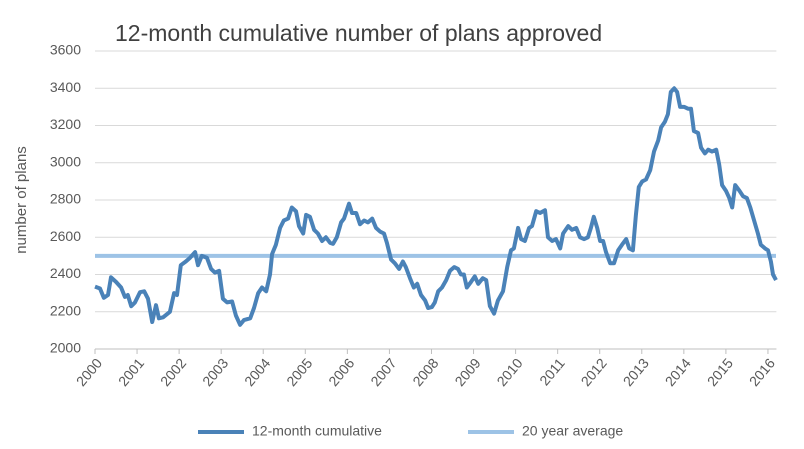 This screenshot has width=804, height=449. What do you see at coordinates (65, 50) in the screenshot?
I see `y-tick-label: 3600` at bounding box center [65, 50].